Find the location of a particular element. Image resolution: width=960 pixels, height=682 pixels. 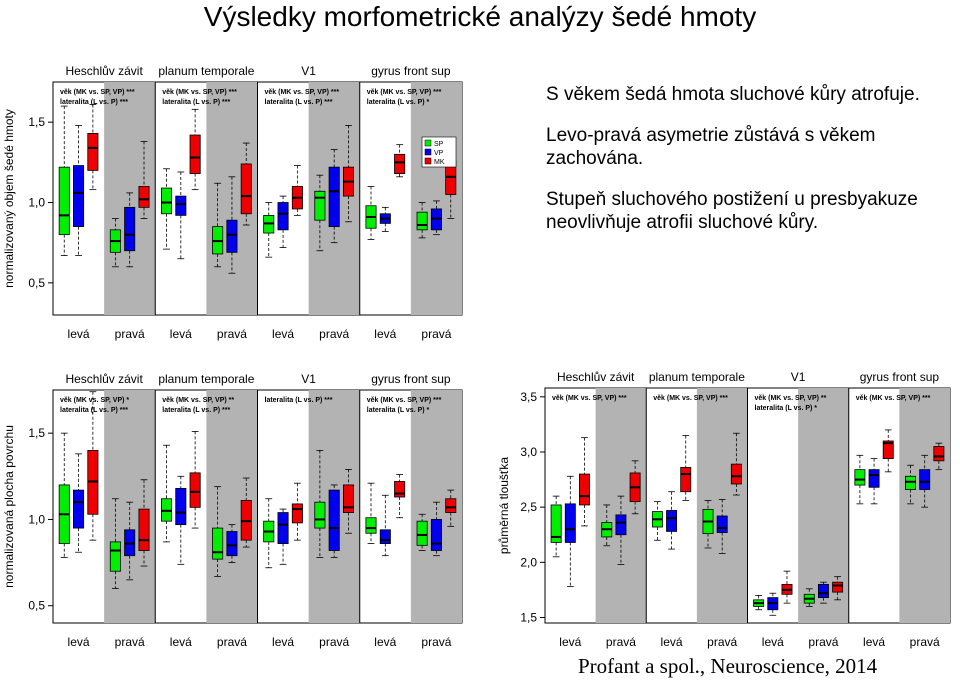

region-label: gyrus front sup is located at coordinates (411, 71).